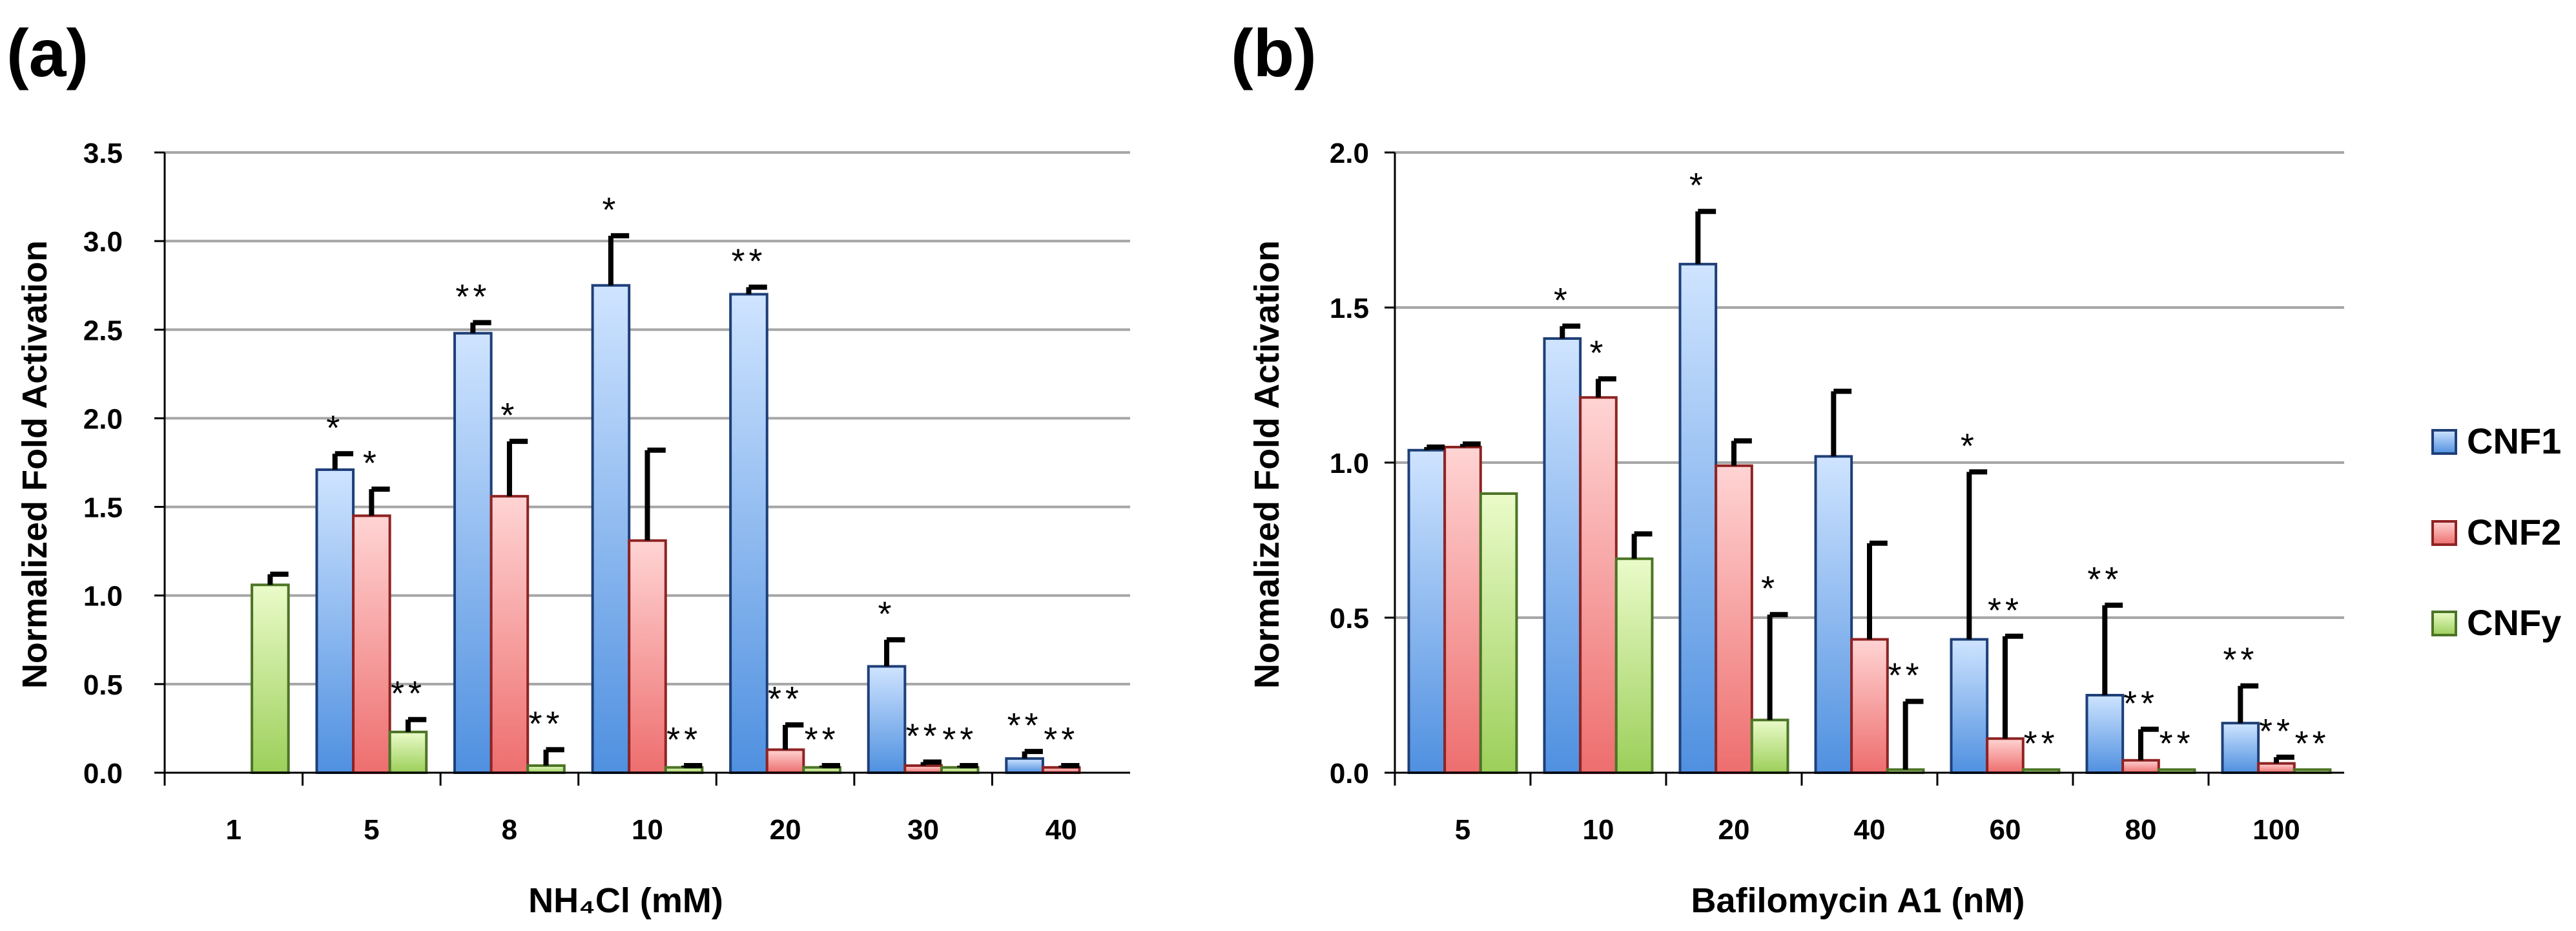 This screenshot has width=2576, height=931. Describe the element at coordinates (748, 261) in the screenshot. I see `significance-cnf1-20: **` at that location.